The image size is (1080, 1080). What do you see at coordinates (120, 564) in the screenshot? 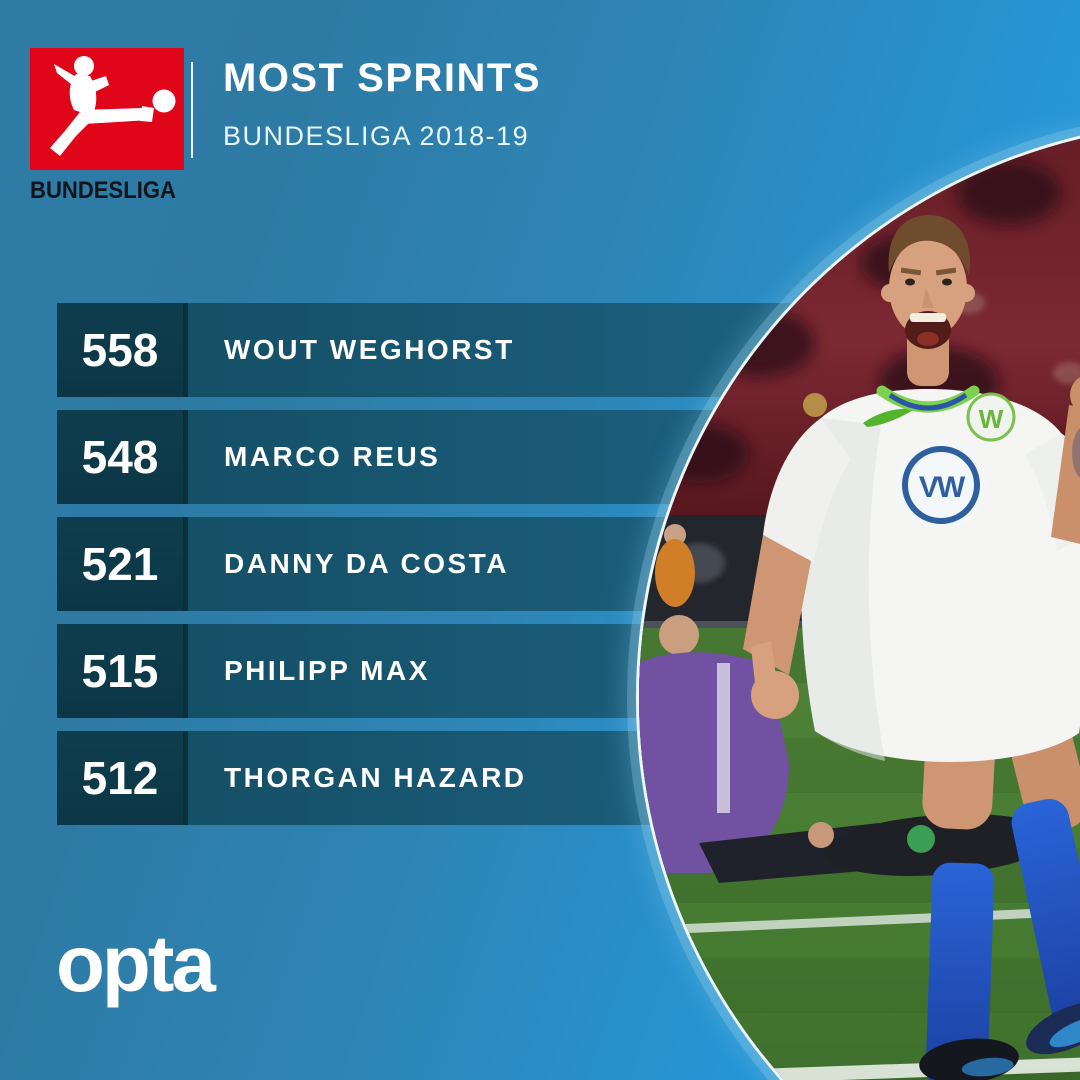
I see `sprint-count: 521` at bounding box center [120, 564].